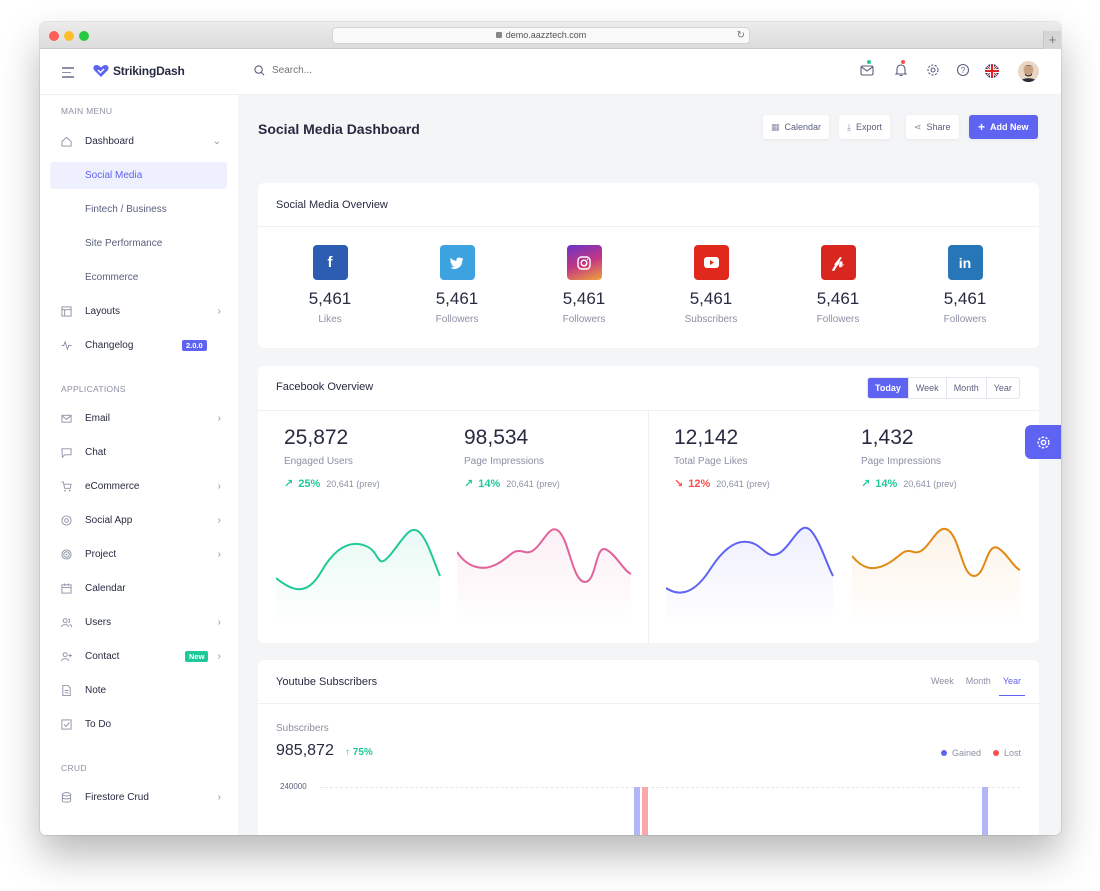  I want to click on settings-button, so click(934, 71).